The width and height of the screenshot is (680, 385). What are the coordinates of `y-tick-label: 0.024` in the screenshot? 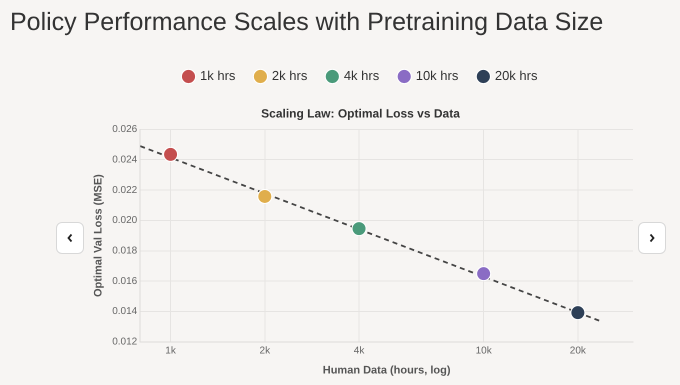 It's located at (125, 160).